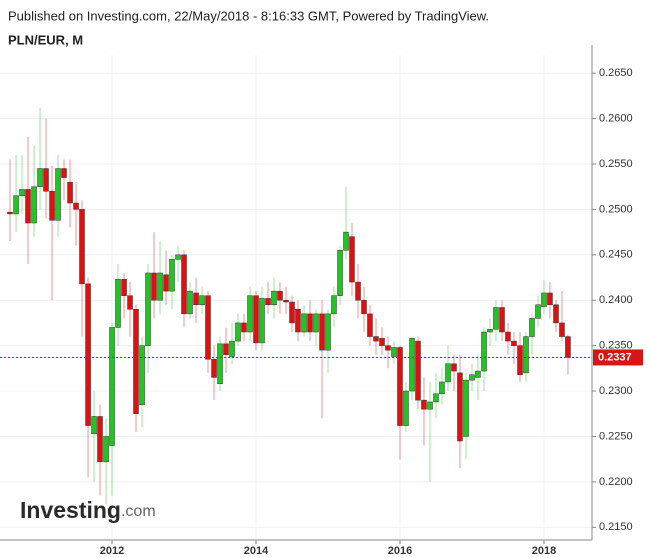 The height and width of the screenshot is (558, 652). What do you see at coordinates (112, 551) in the screenshot?
I see `x-tick-label: 2012` at bounding box center [112, 551].